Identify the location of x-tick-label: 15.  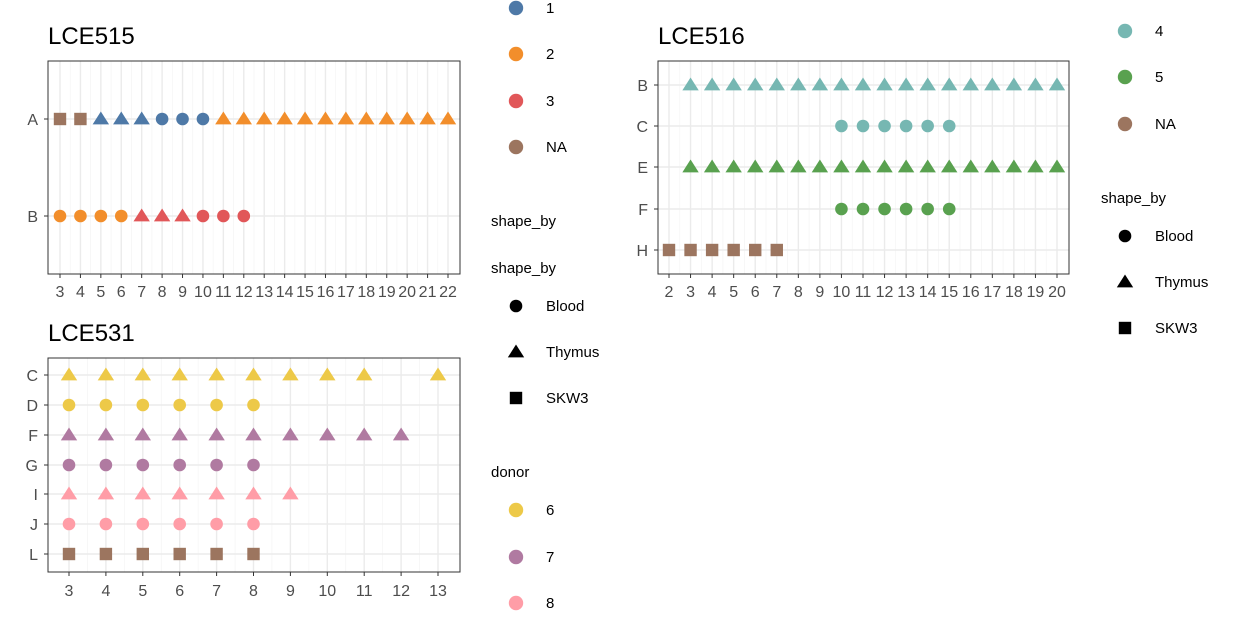
(305, 292).